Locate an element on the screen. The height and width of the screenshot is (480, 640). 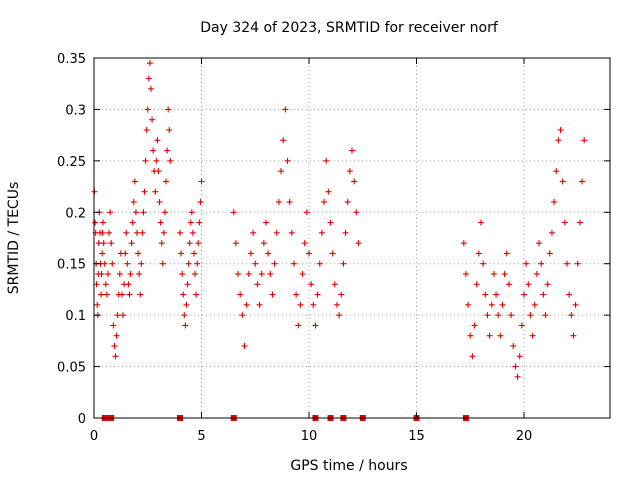
y-tick-label: 0.15 is located at coordinates (71, 265).